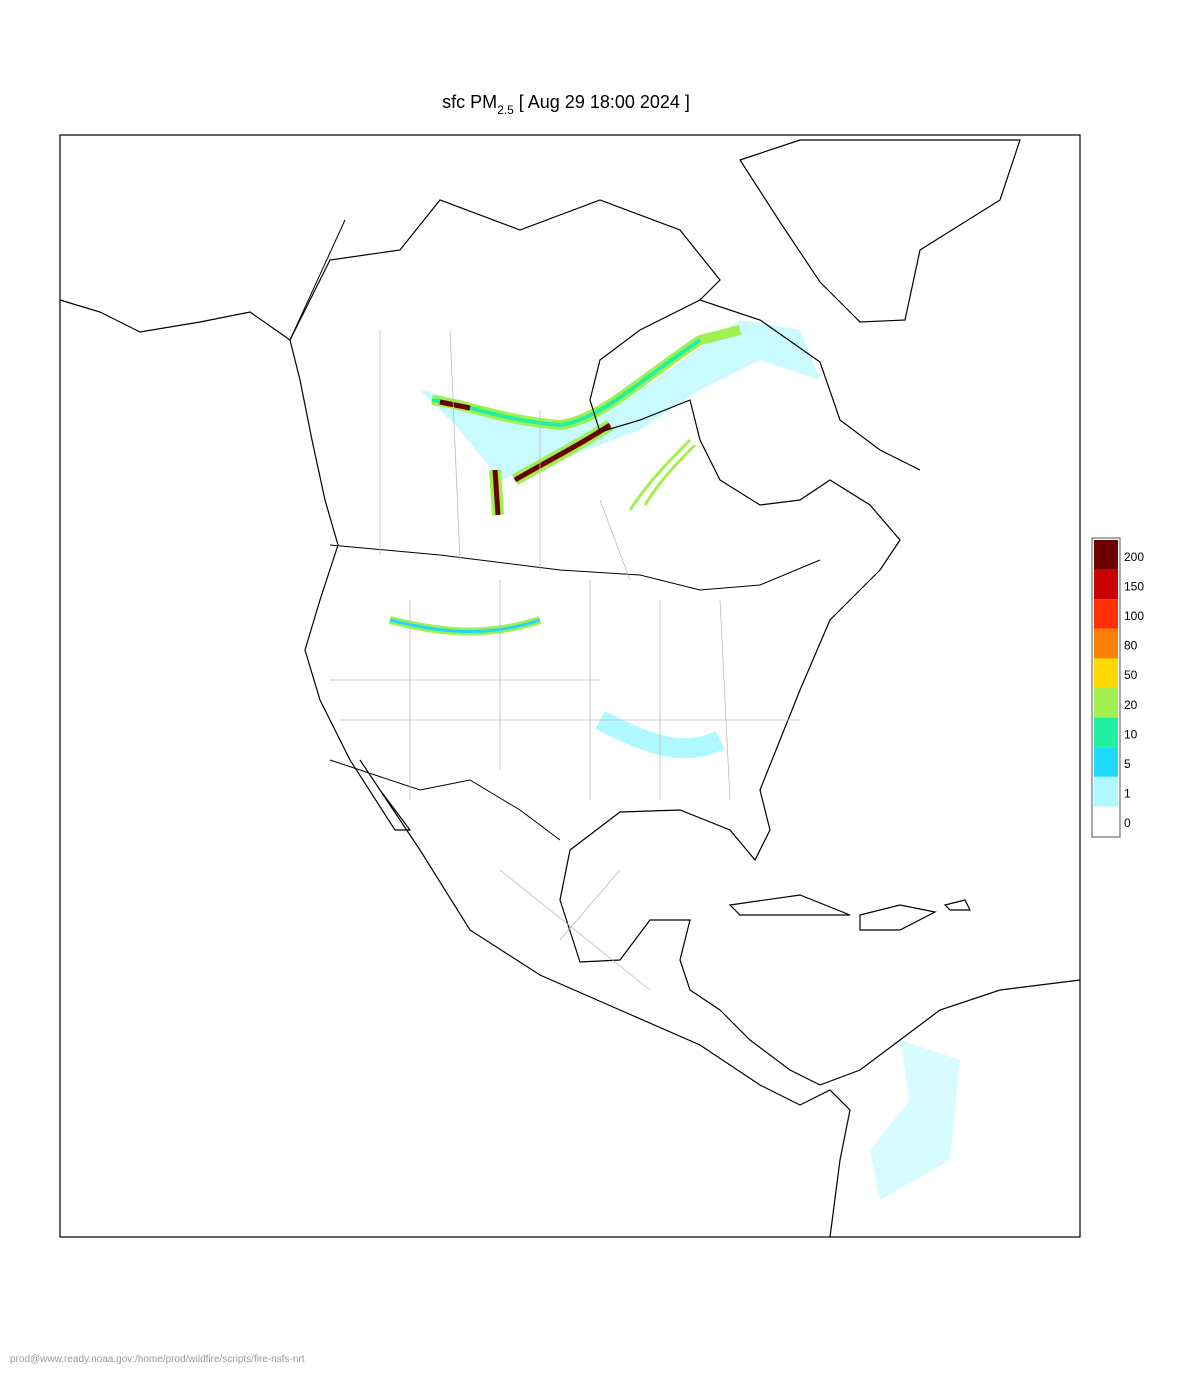 This screenshot has height=1376, width=1199. Describe the element at coordinates (1131, 734) in the screenshot. I see `legend-label: 10` at that location.